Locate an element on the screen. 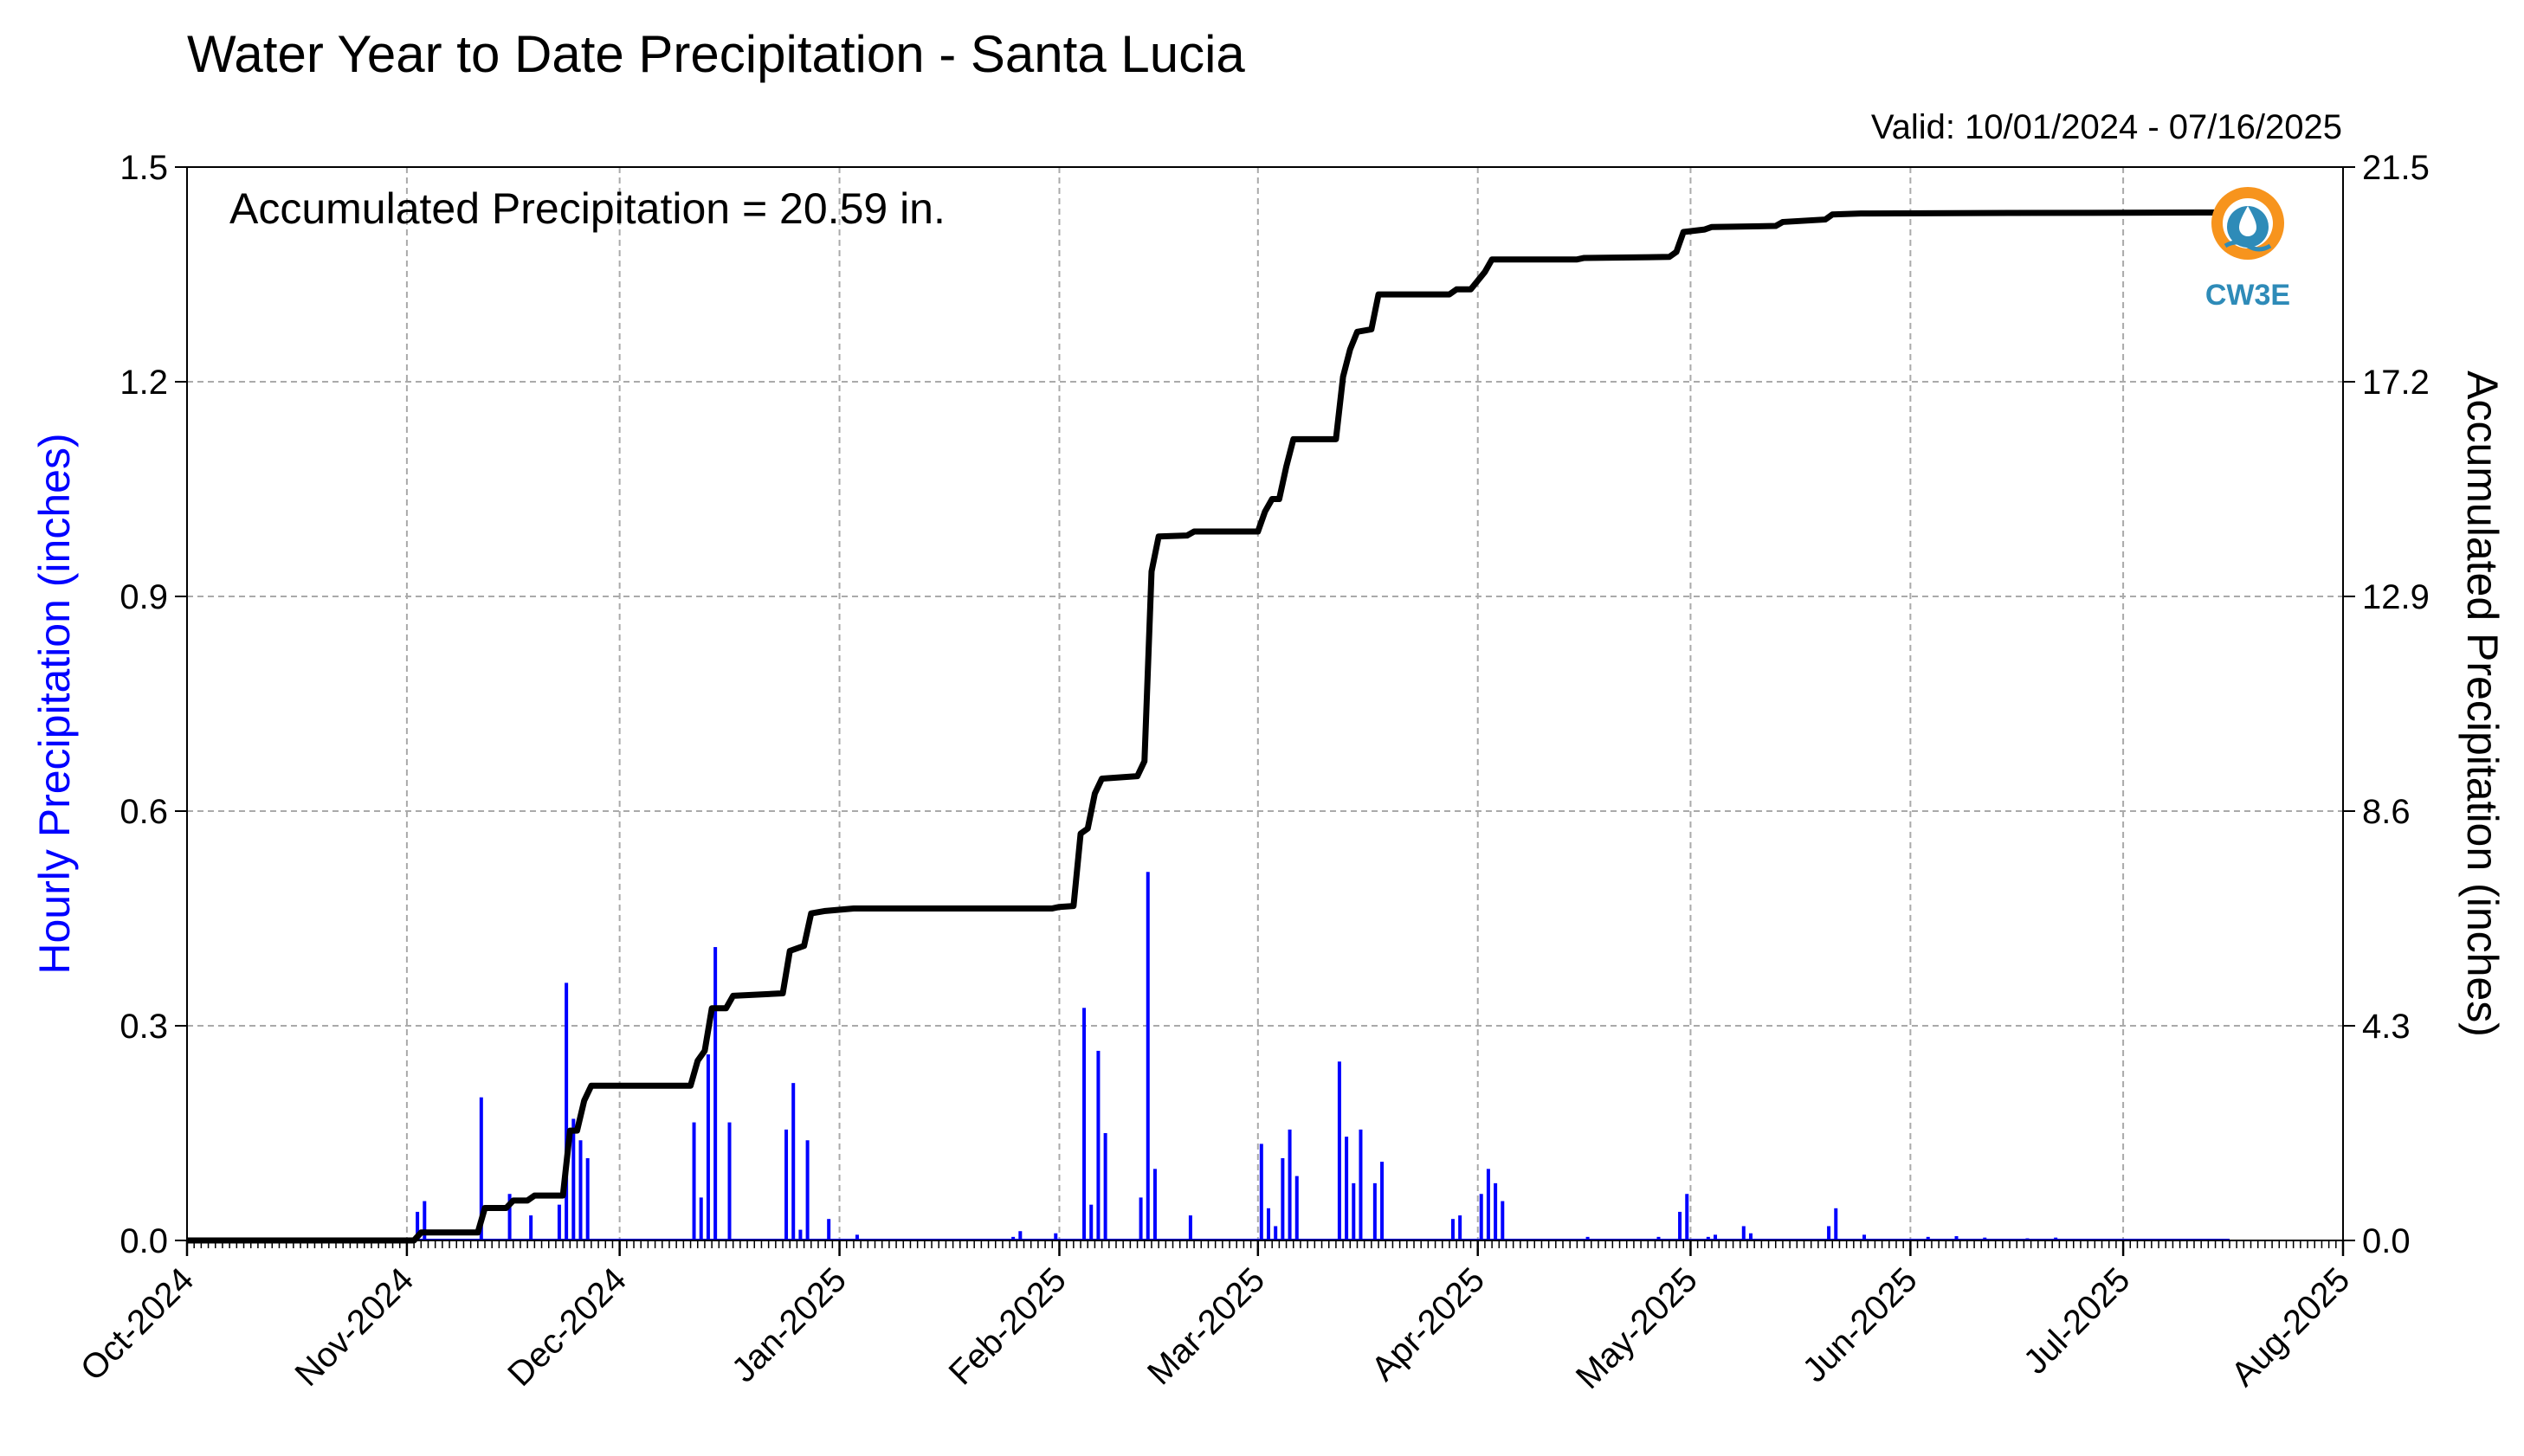 The height and width of the screenshot is (1456, 2524). y-right-tick-label: 12.9 is located at coordinates (2396, 597).